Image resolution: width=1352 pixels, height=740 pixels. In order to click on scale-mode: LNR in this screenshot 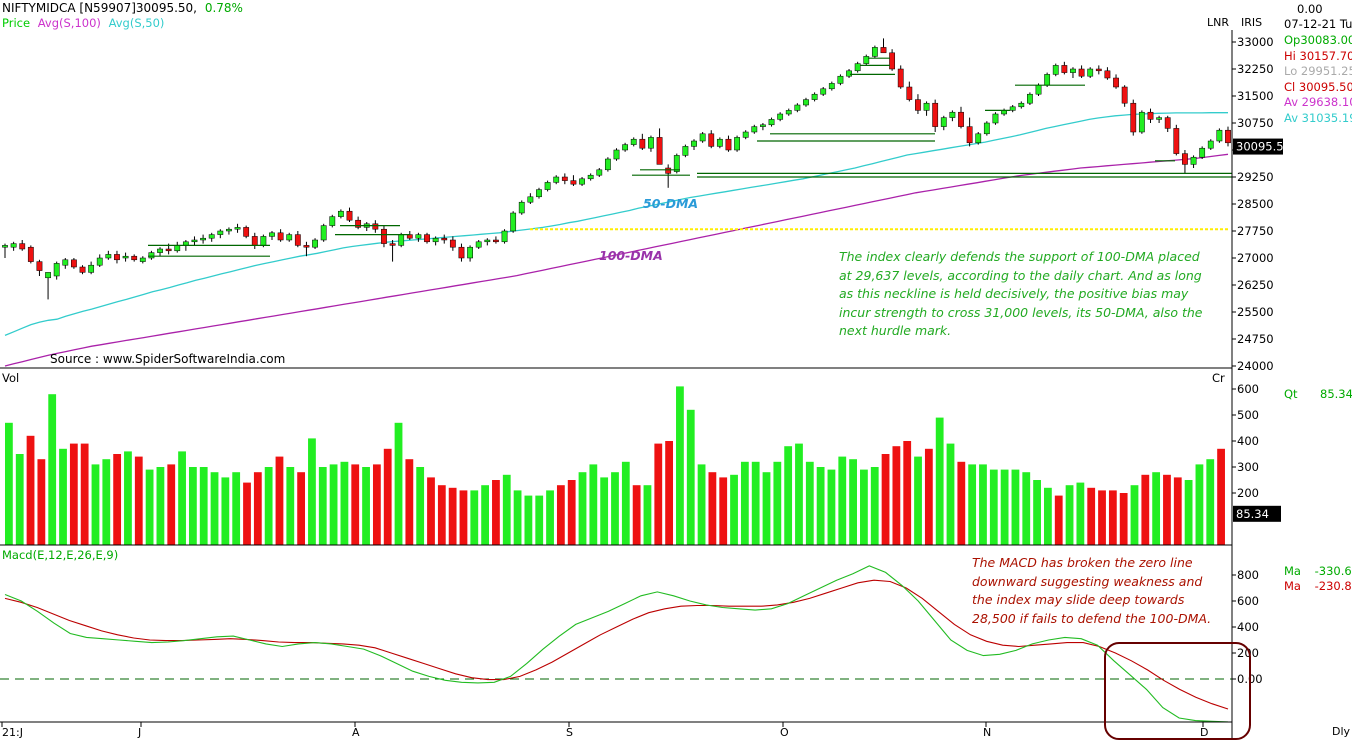, I will do `click(1218, 22)`.